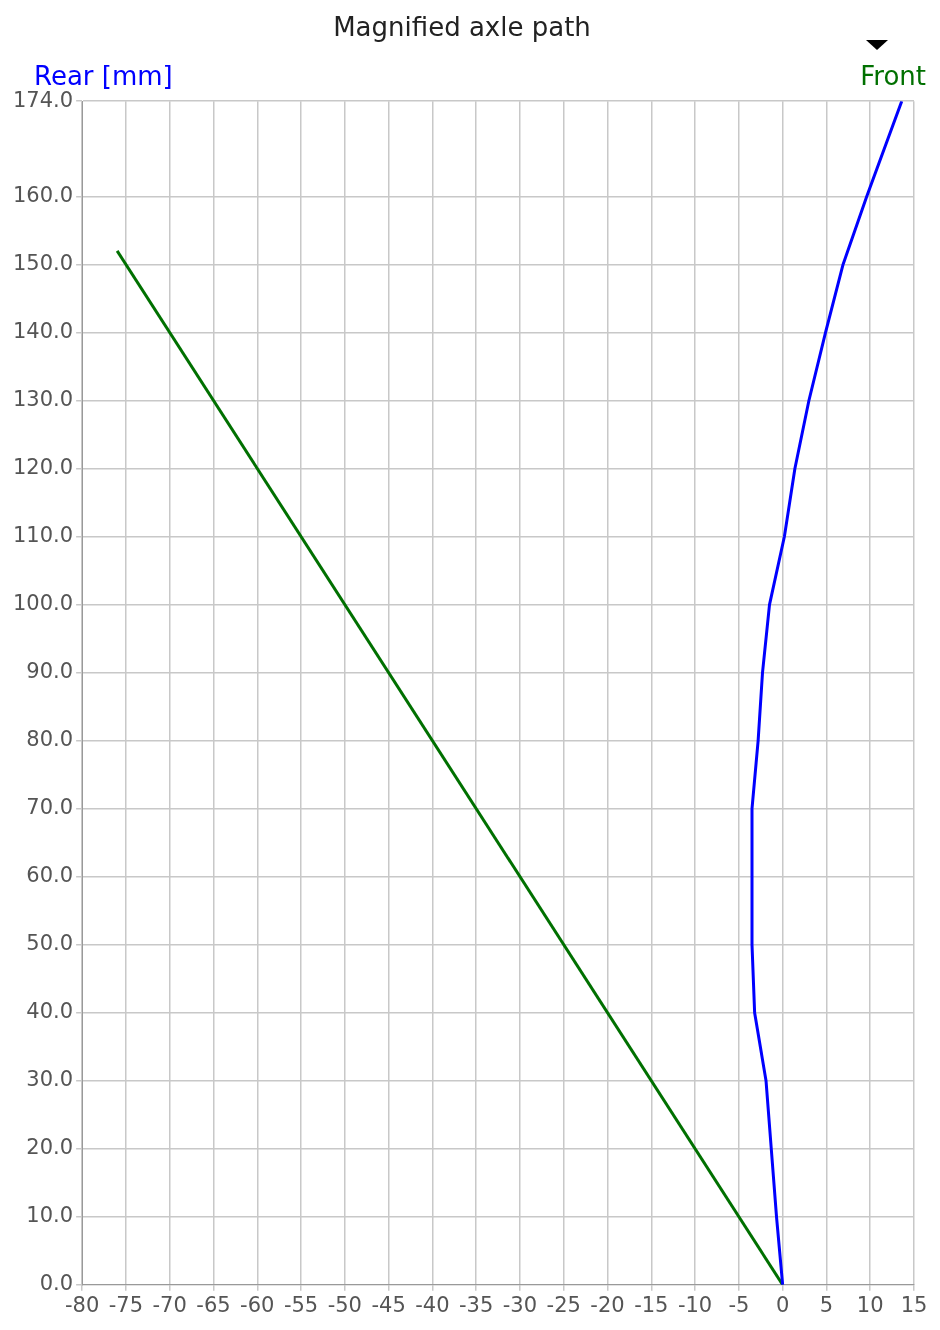 The height and width of the screenshot is (1330, 940). I want to click on x-tick-label: -50, so click(344, 1304).